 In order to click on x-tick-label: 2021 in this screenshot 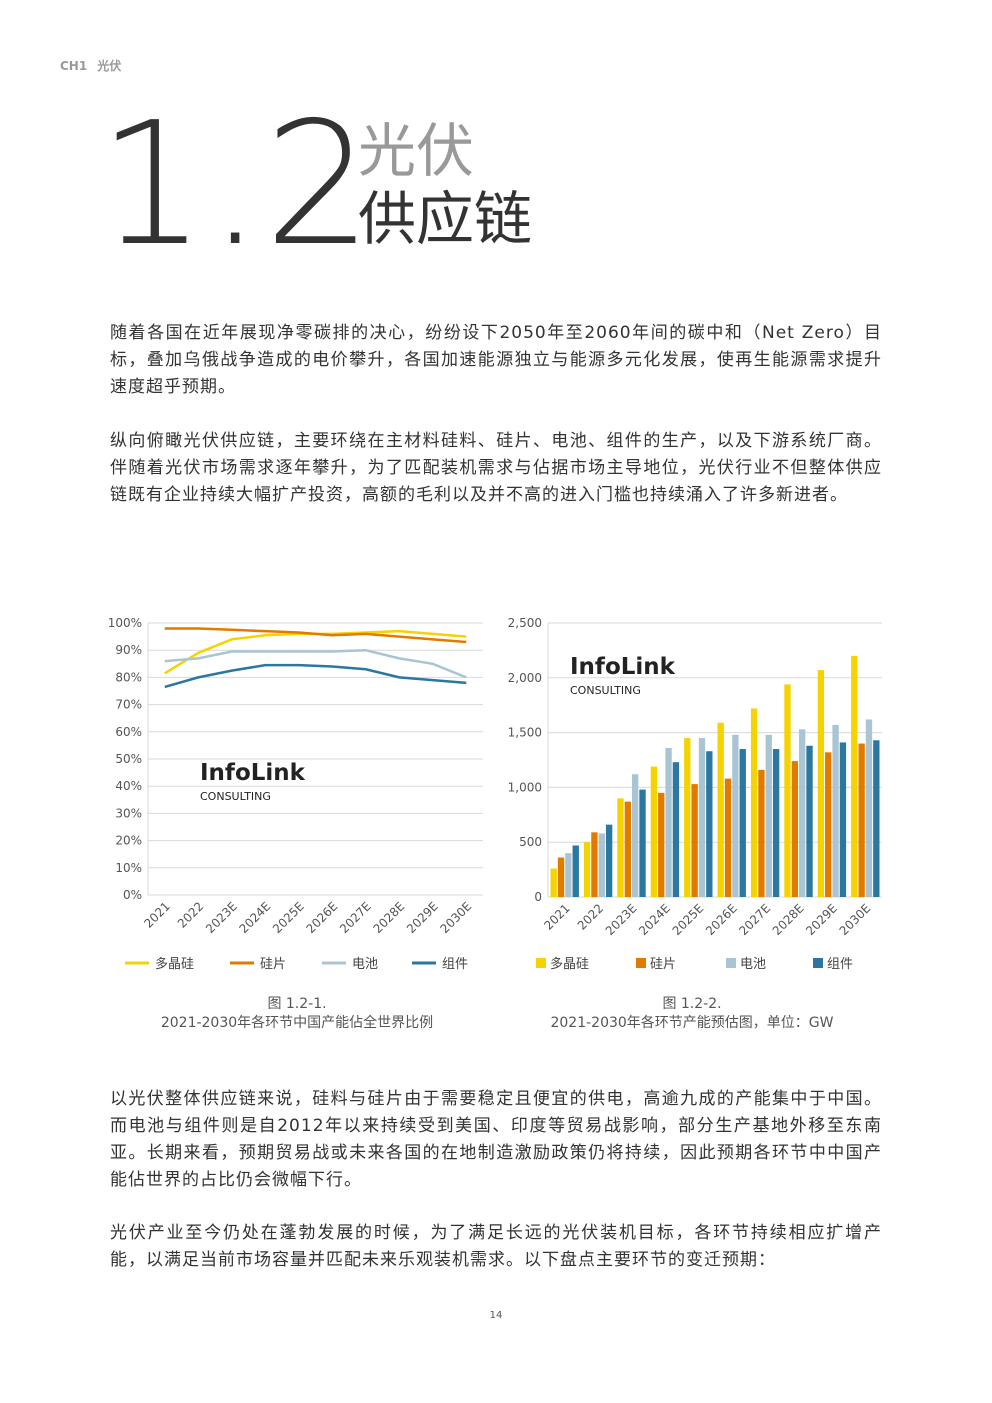, I will do `click(156, 914)`.